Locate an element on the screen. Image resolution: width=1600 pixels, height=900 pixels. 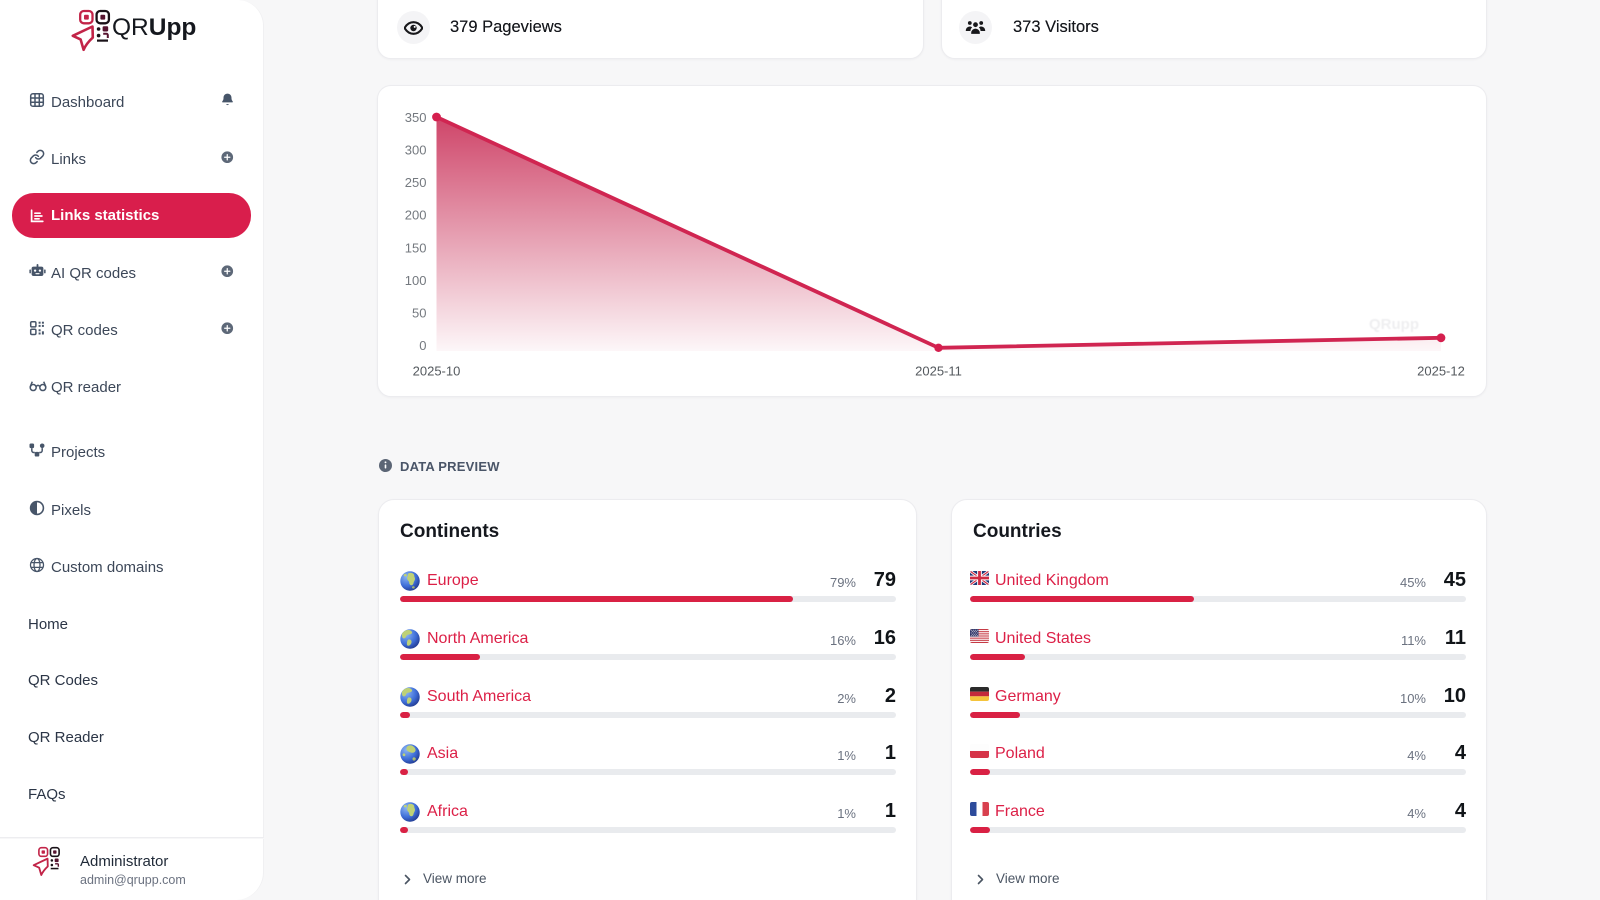
svg-text: 2025-11 is located at coordinates (938, 371).